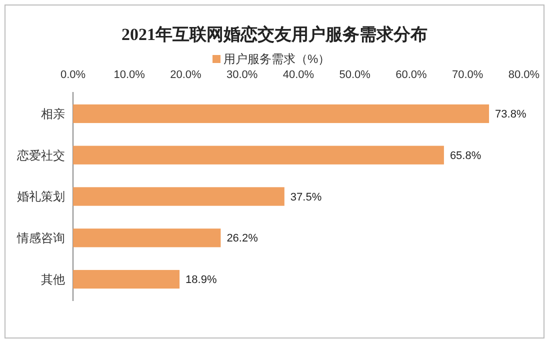 Image resolution: width=549 pixels, height=343 pixels. Describe the element at coordinates (53, 113) in the screenshot. I see `y-tick-label: 相亲` at that location.